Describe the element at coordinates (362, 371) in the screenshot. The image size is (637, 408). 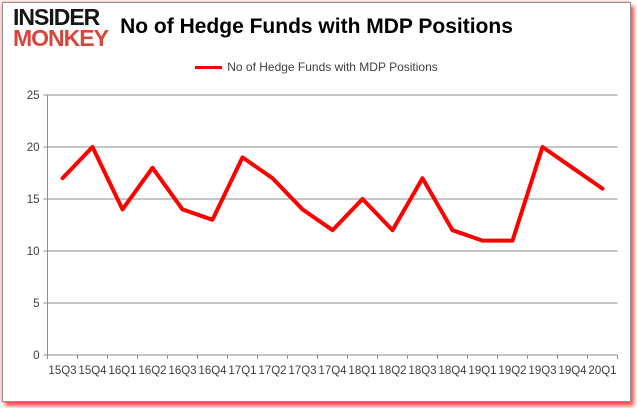
I see `x-axis-label: 18Q1` at that location.